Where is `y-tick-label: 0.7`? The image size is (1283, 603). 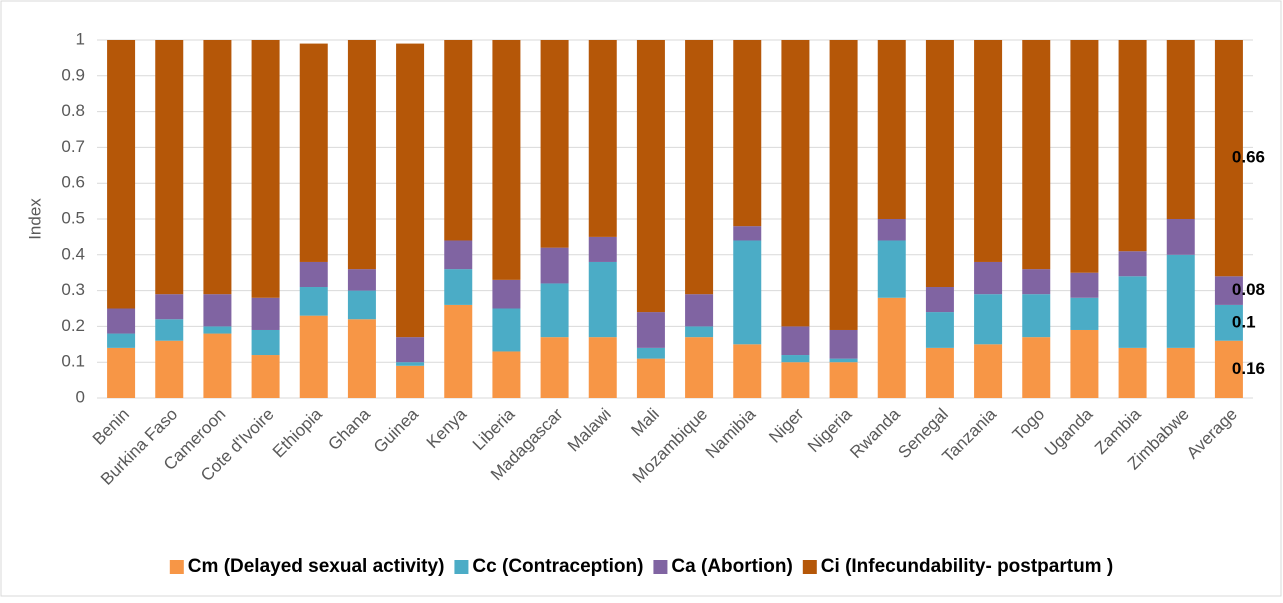
y-tick-label: 0.7 is located at coordinates (73, 146).